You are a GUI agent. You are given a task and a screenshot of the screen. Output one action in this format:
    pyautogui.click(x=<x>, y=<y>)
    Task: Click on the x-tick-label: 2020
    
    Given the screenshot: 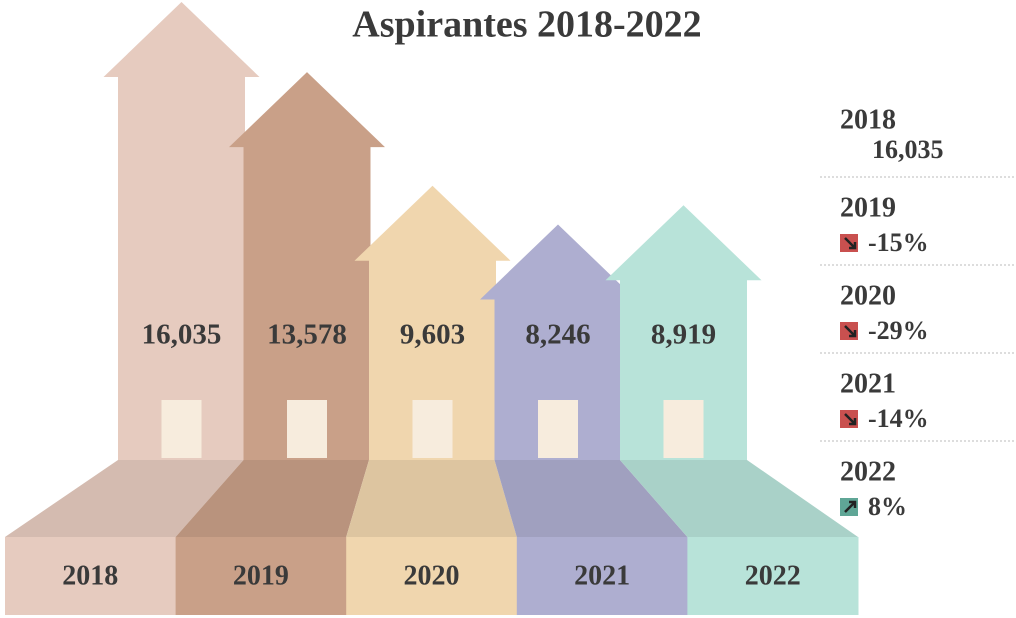 What is the action you would take?
    pyautogui.click(x=432, y=575)
    